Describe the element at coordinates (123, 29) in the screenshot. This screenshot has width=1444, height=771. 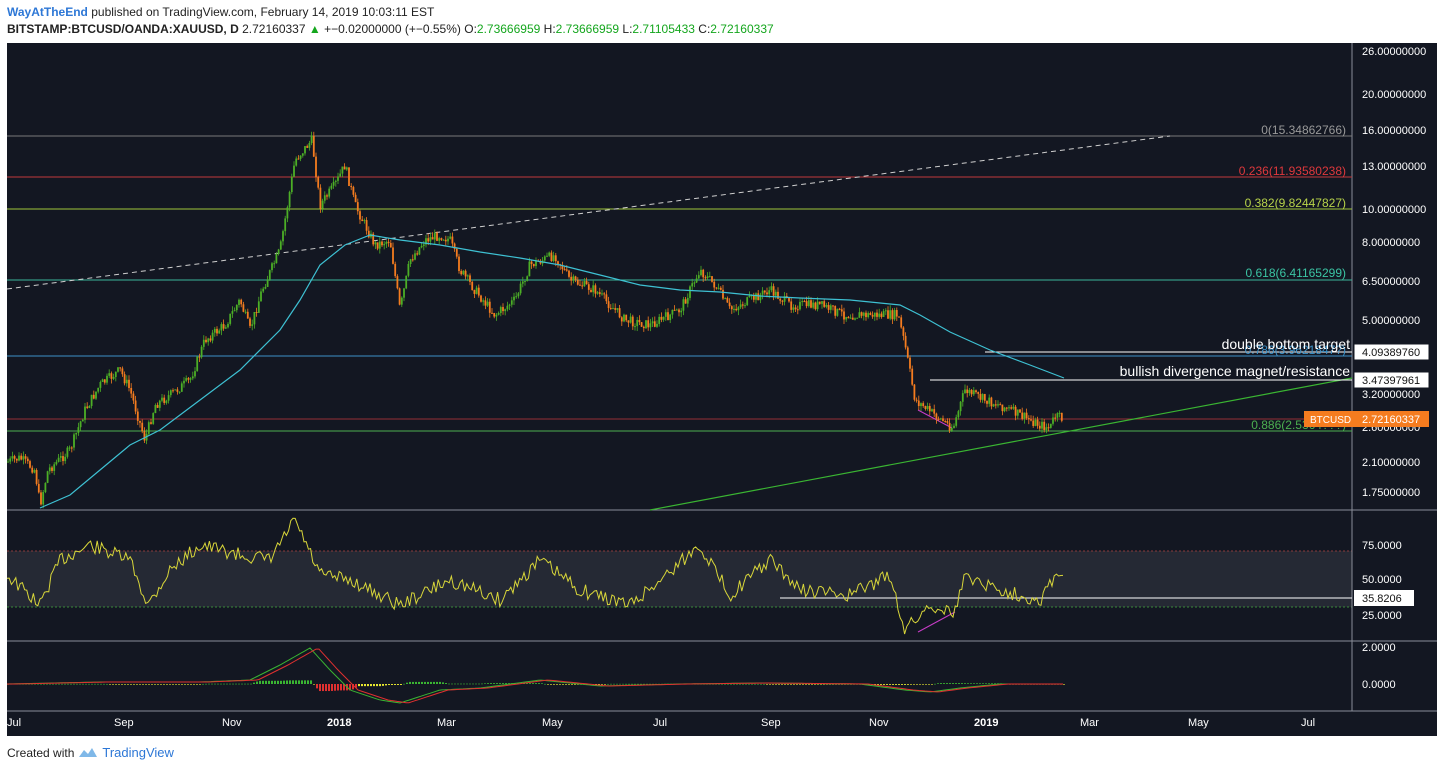
I see `symbol-name: BITSTAMP:BTCUSD/OANDA:XAUUSD, D` at that location.